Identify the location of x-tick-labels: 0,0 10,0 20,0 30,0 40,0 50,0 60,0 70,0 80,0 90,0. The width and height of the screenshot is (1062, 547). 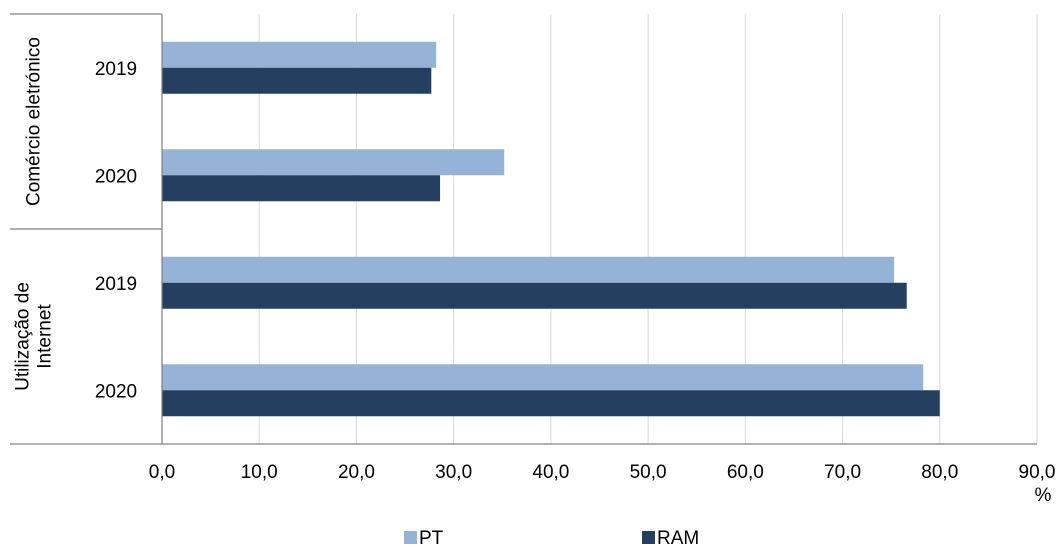
(602, 472).